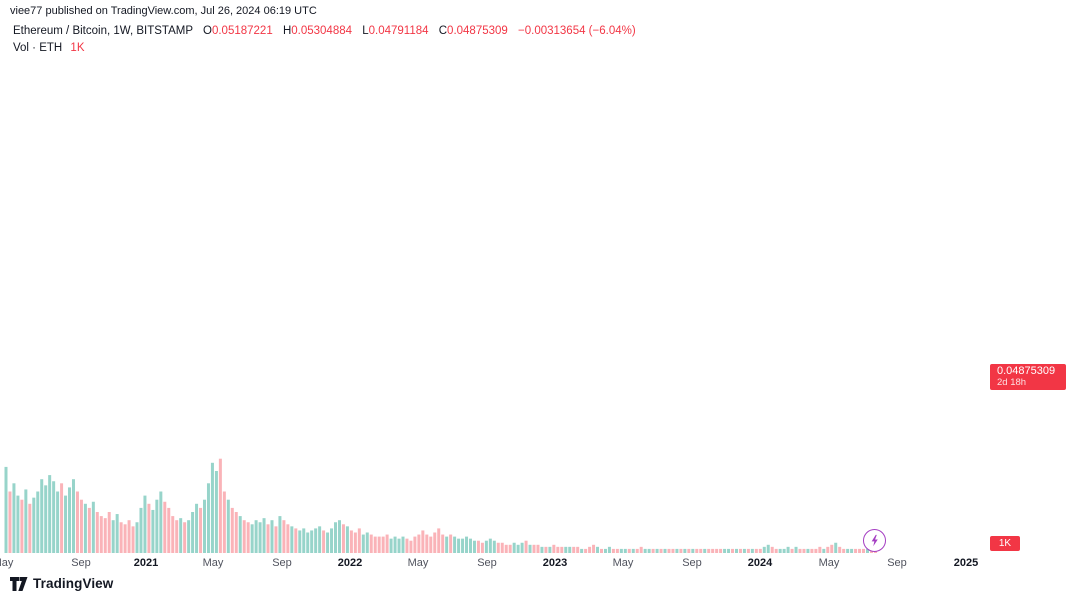  What do you see at coordinates (322, 31) in the screenshot?
I see `ohlc-high-value: 0.05304884` at bounding box center [322, 31].